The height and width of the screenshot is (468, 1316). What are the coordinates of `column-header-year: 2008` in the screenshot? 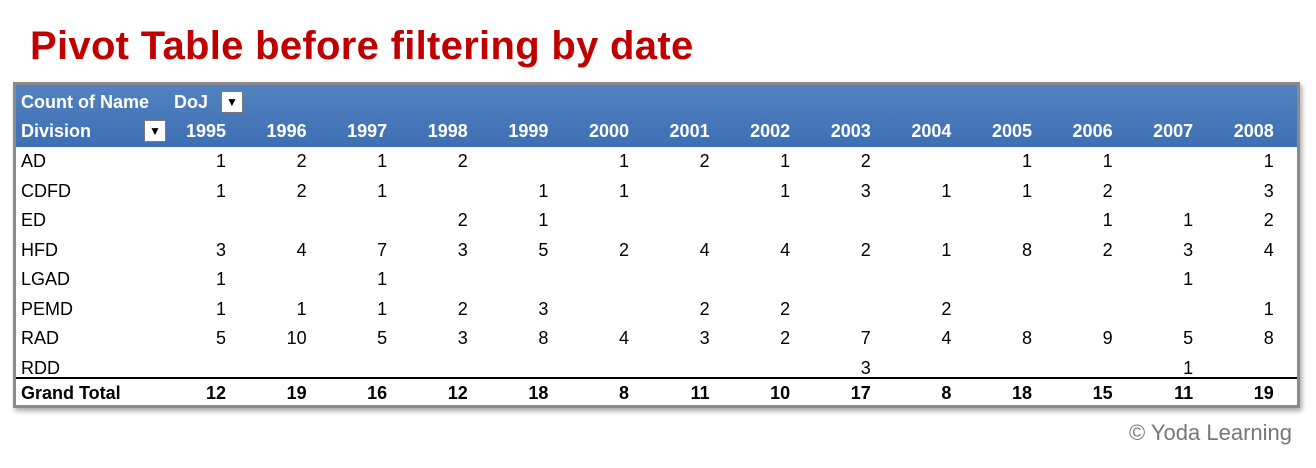 It's located at (1253, 131).